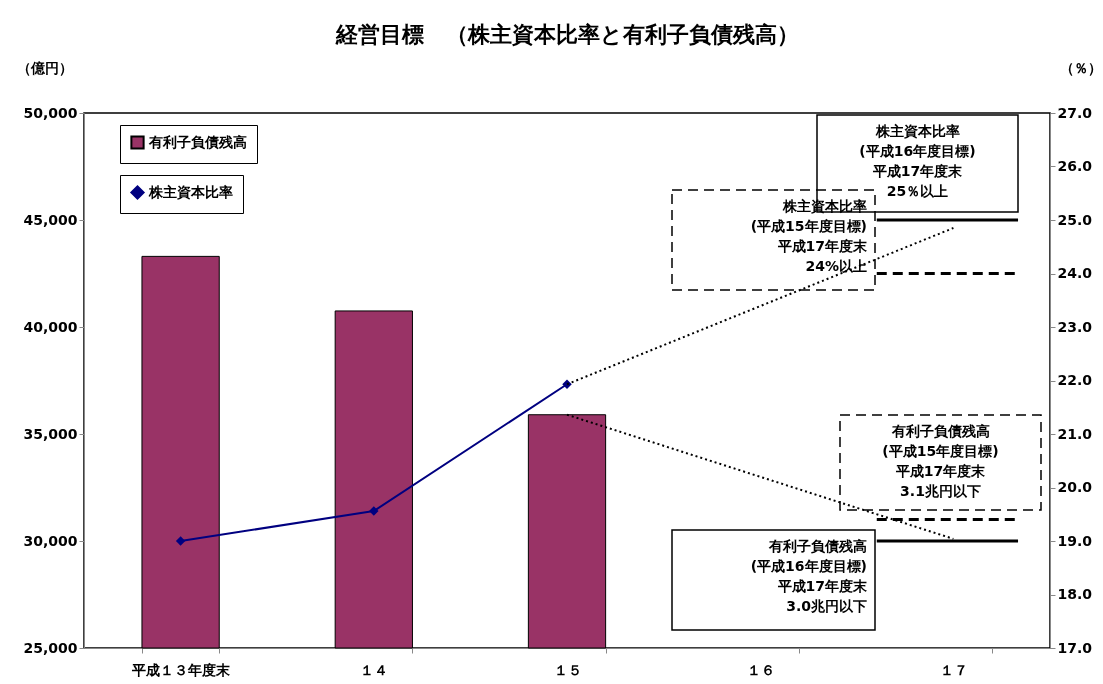  I want to click on y-tick-label: 40,000, so click(50, 326).